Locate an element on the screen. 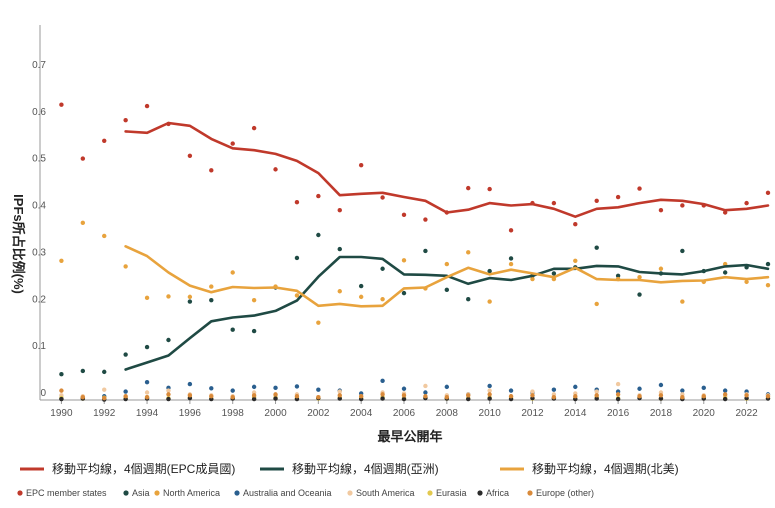  line-north-america-moving-average is located at coordinates (447, 276).